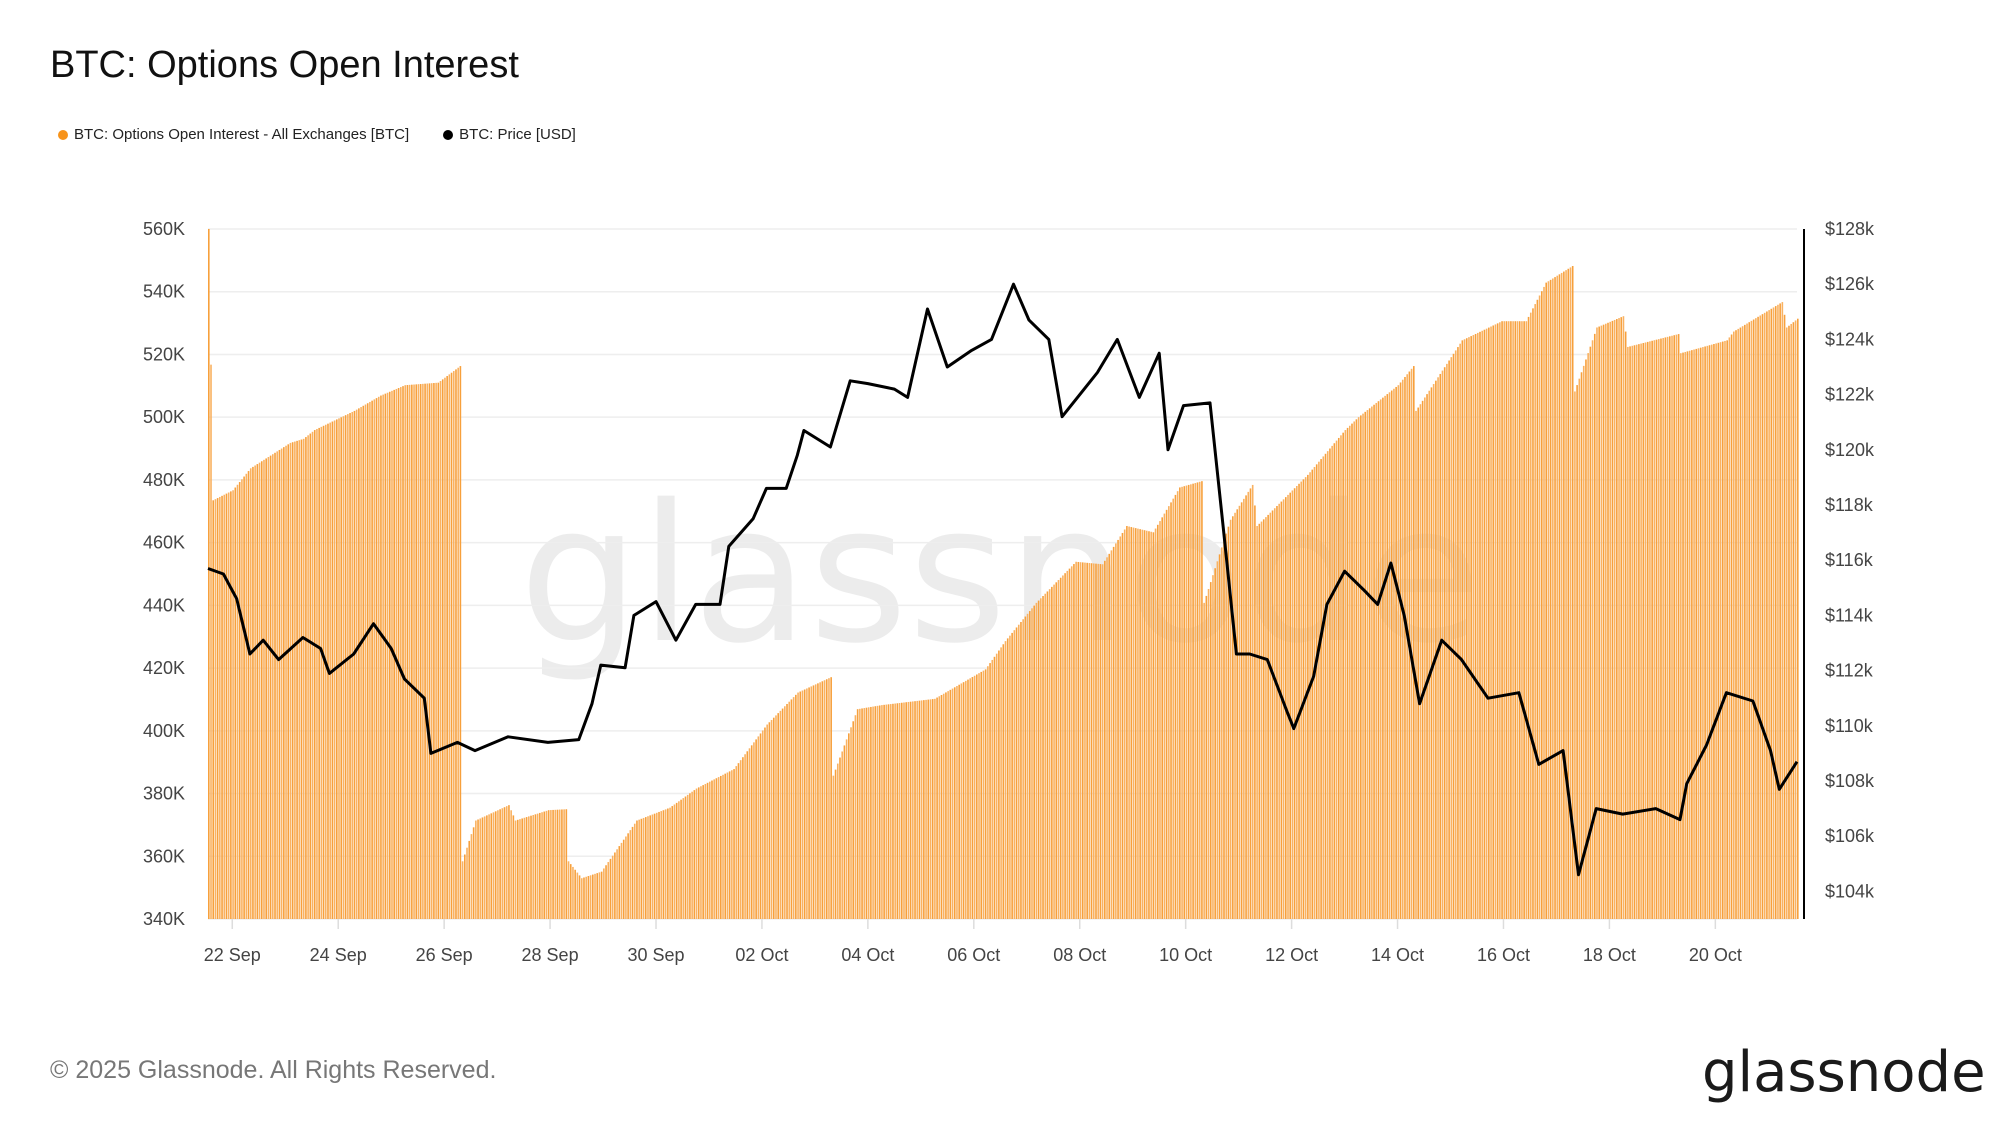  I want to click on legend-dot-icon, so click(63, 134).